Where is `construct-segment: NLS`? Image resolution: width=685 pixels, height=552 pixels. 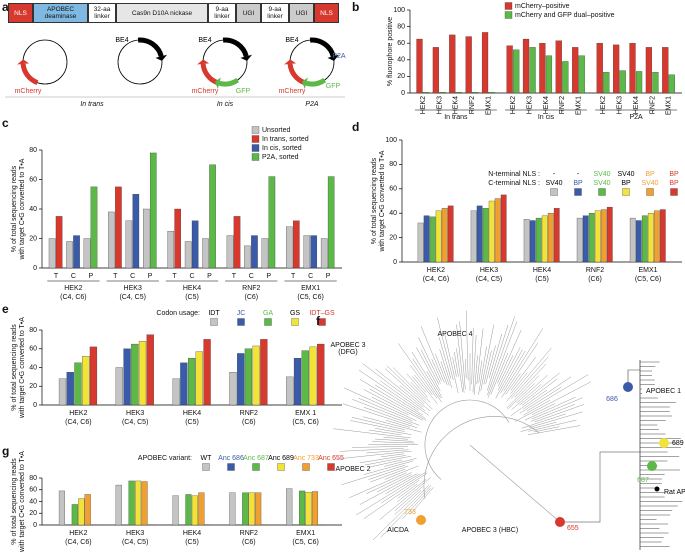 construct-segment: NLS is located at coordinates (20, 13).